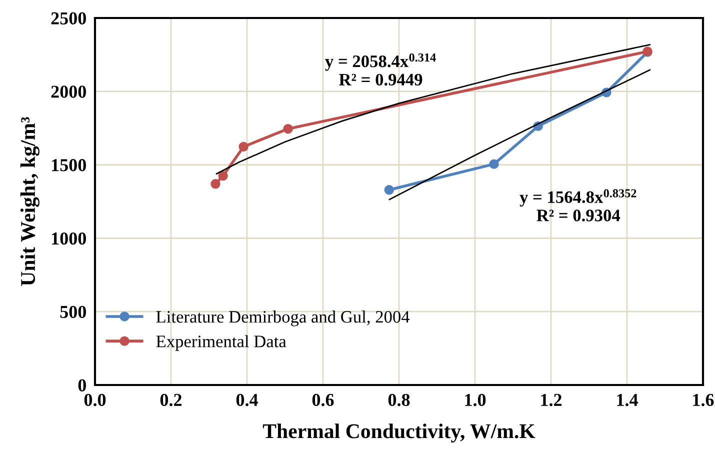 This screenshot has height=452, width=715. Describe the element at coordinates (221, 343) in the screenshot. I see `legend-label: Experimental Data` at that location.